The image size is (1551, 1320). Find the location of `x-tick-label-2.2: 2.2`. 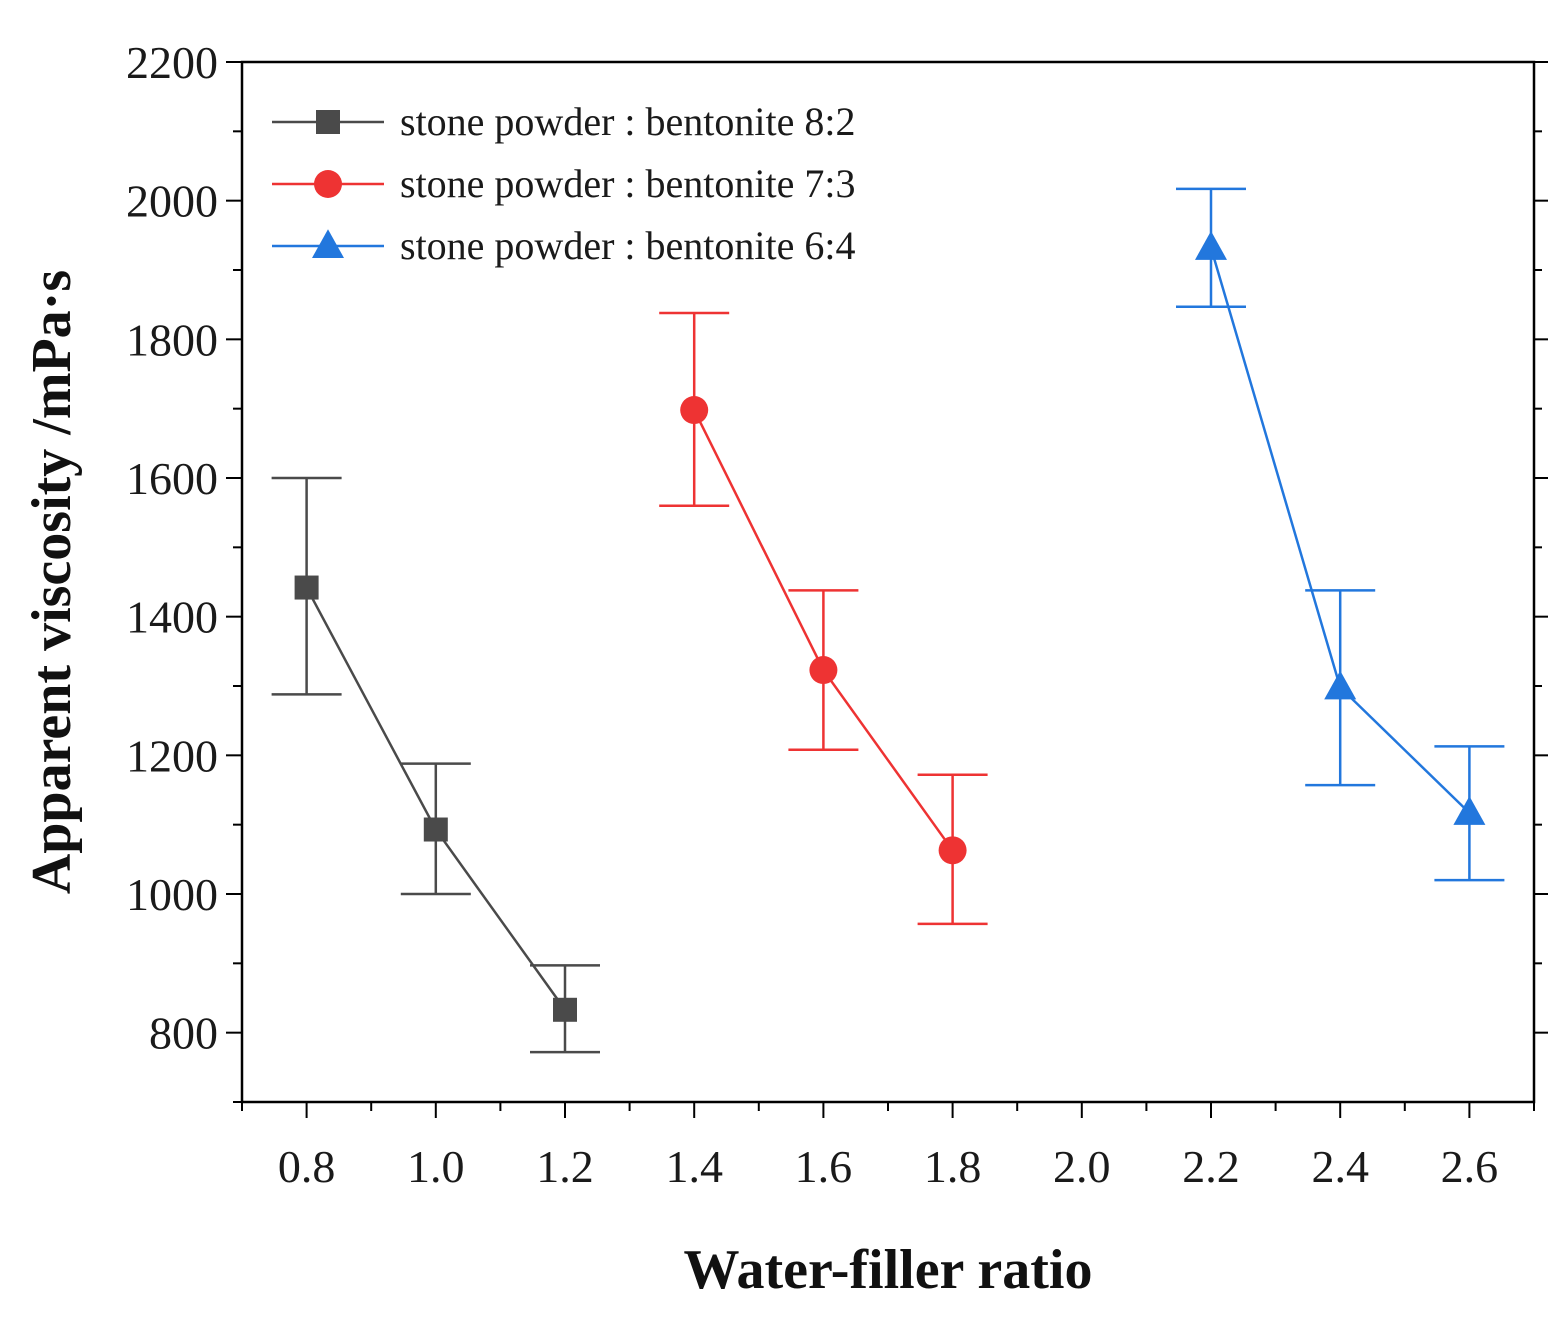

x-tick-label-2.2: 2.2 is located at coordinates (1211, 1166).